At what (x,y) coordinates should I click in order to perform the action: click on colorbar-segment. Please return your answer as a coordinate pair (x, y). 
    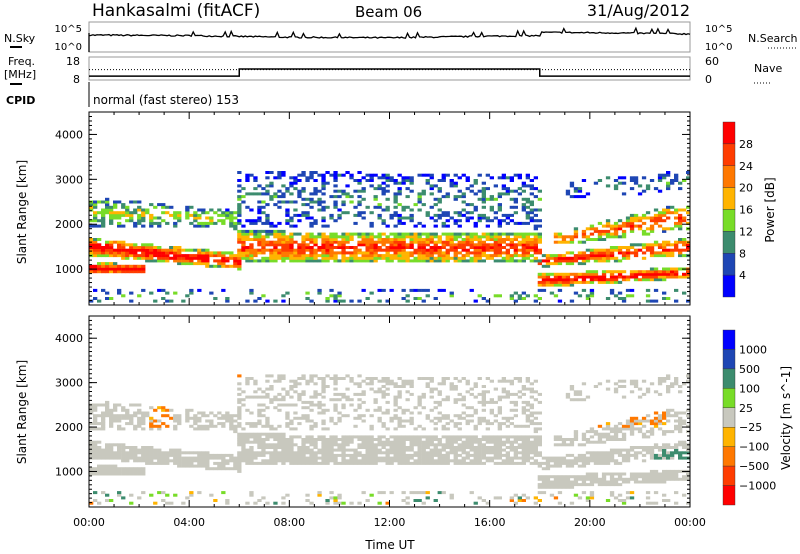
    Looking at the image, I should click on (729, 242).